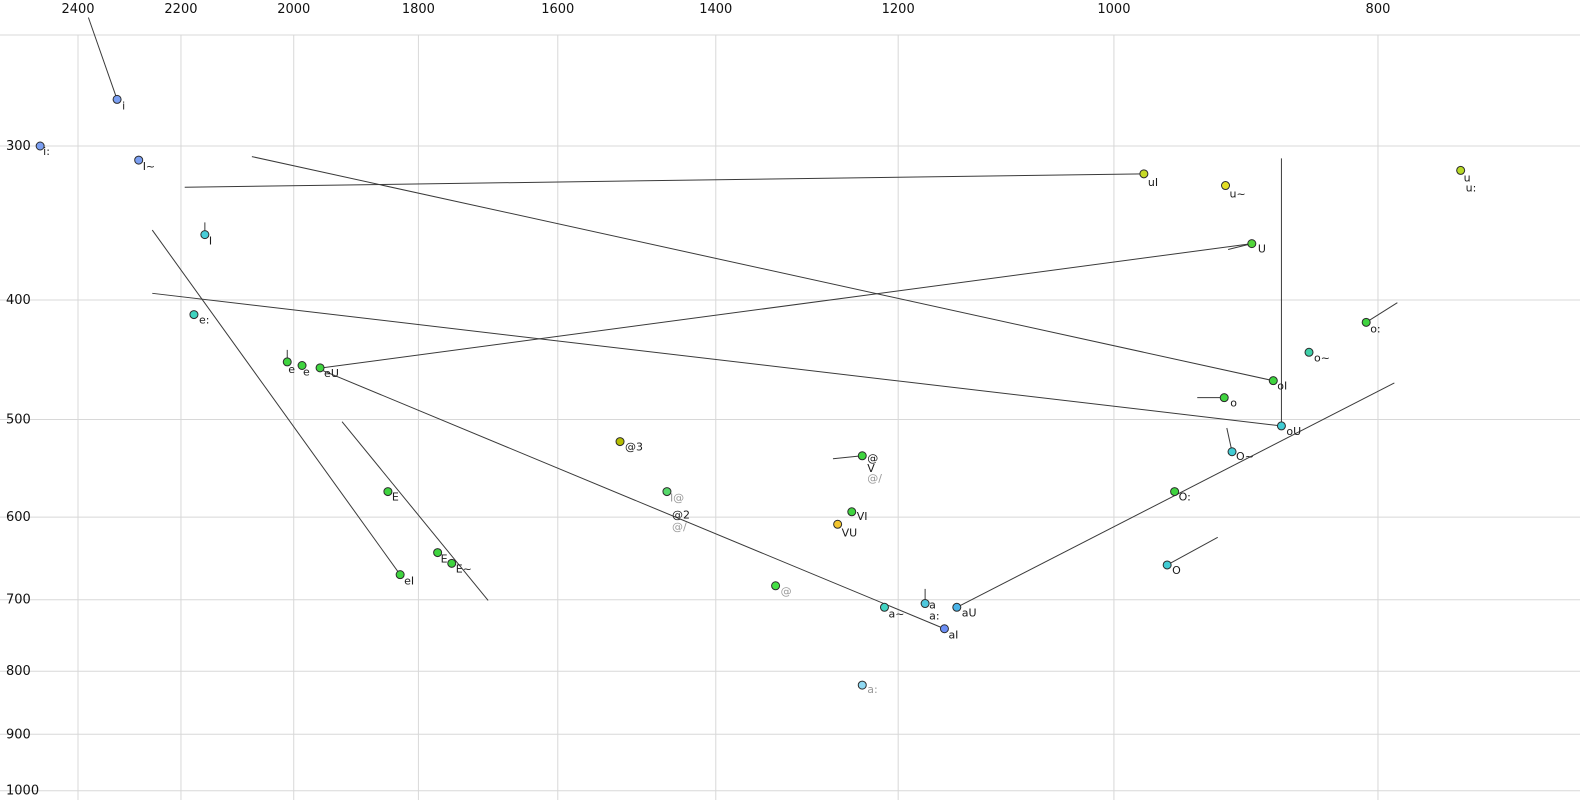 This screenshot has width=1580, height=800. I want to click on data-point-eI, so click(400, 575).